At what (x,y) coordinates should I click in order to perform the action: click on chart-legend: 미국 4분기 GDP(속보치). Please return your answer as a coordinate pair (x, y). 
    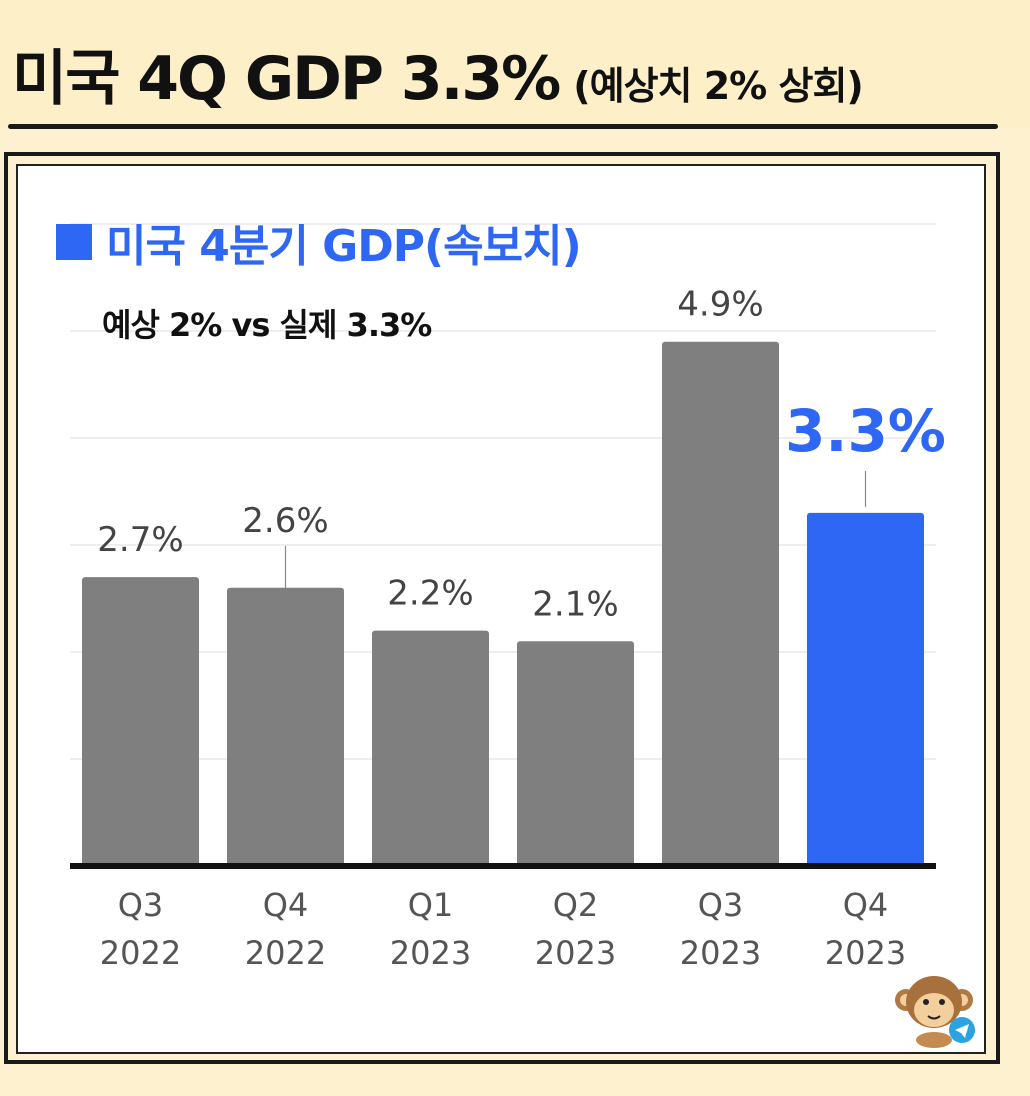
    Looking at the image, I should click on (319, 242).